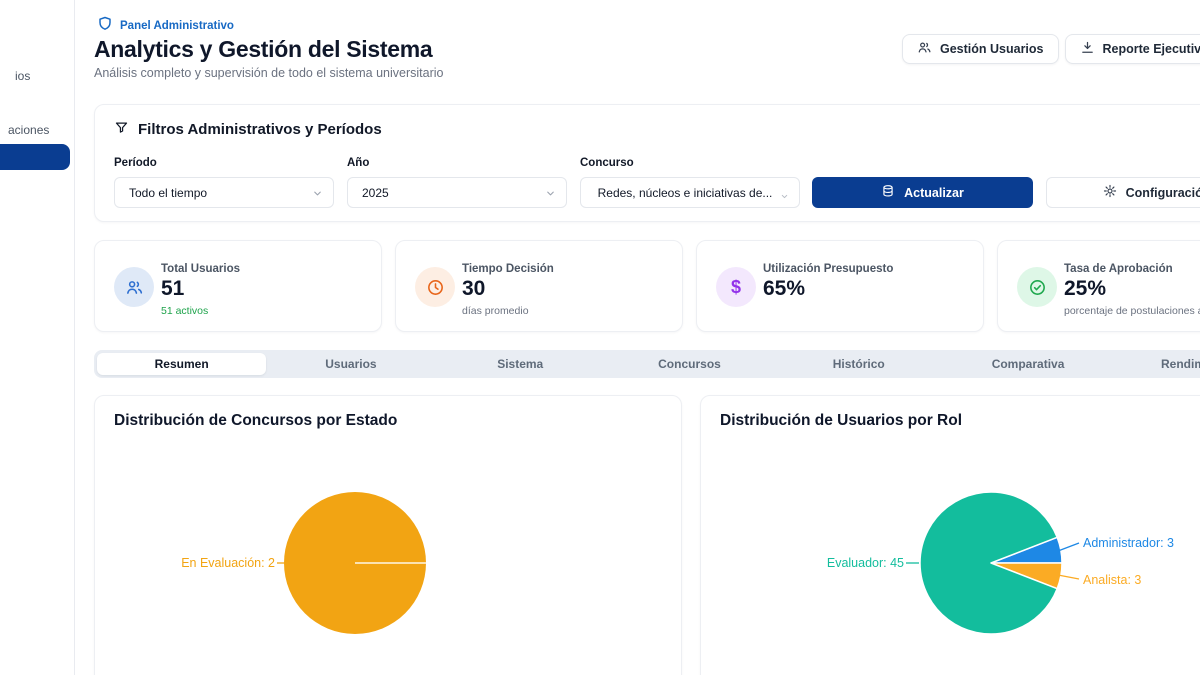 The width and height of the screenshot is (1200, 675). I want to click on filters-title: Filtros Administrativos y Períodos, so click(248, 129).